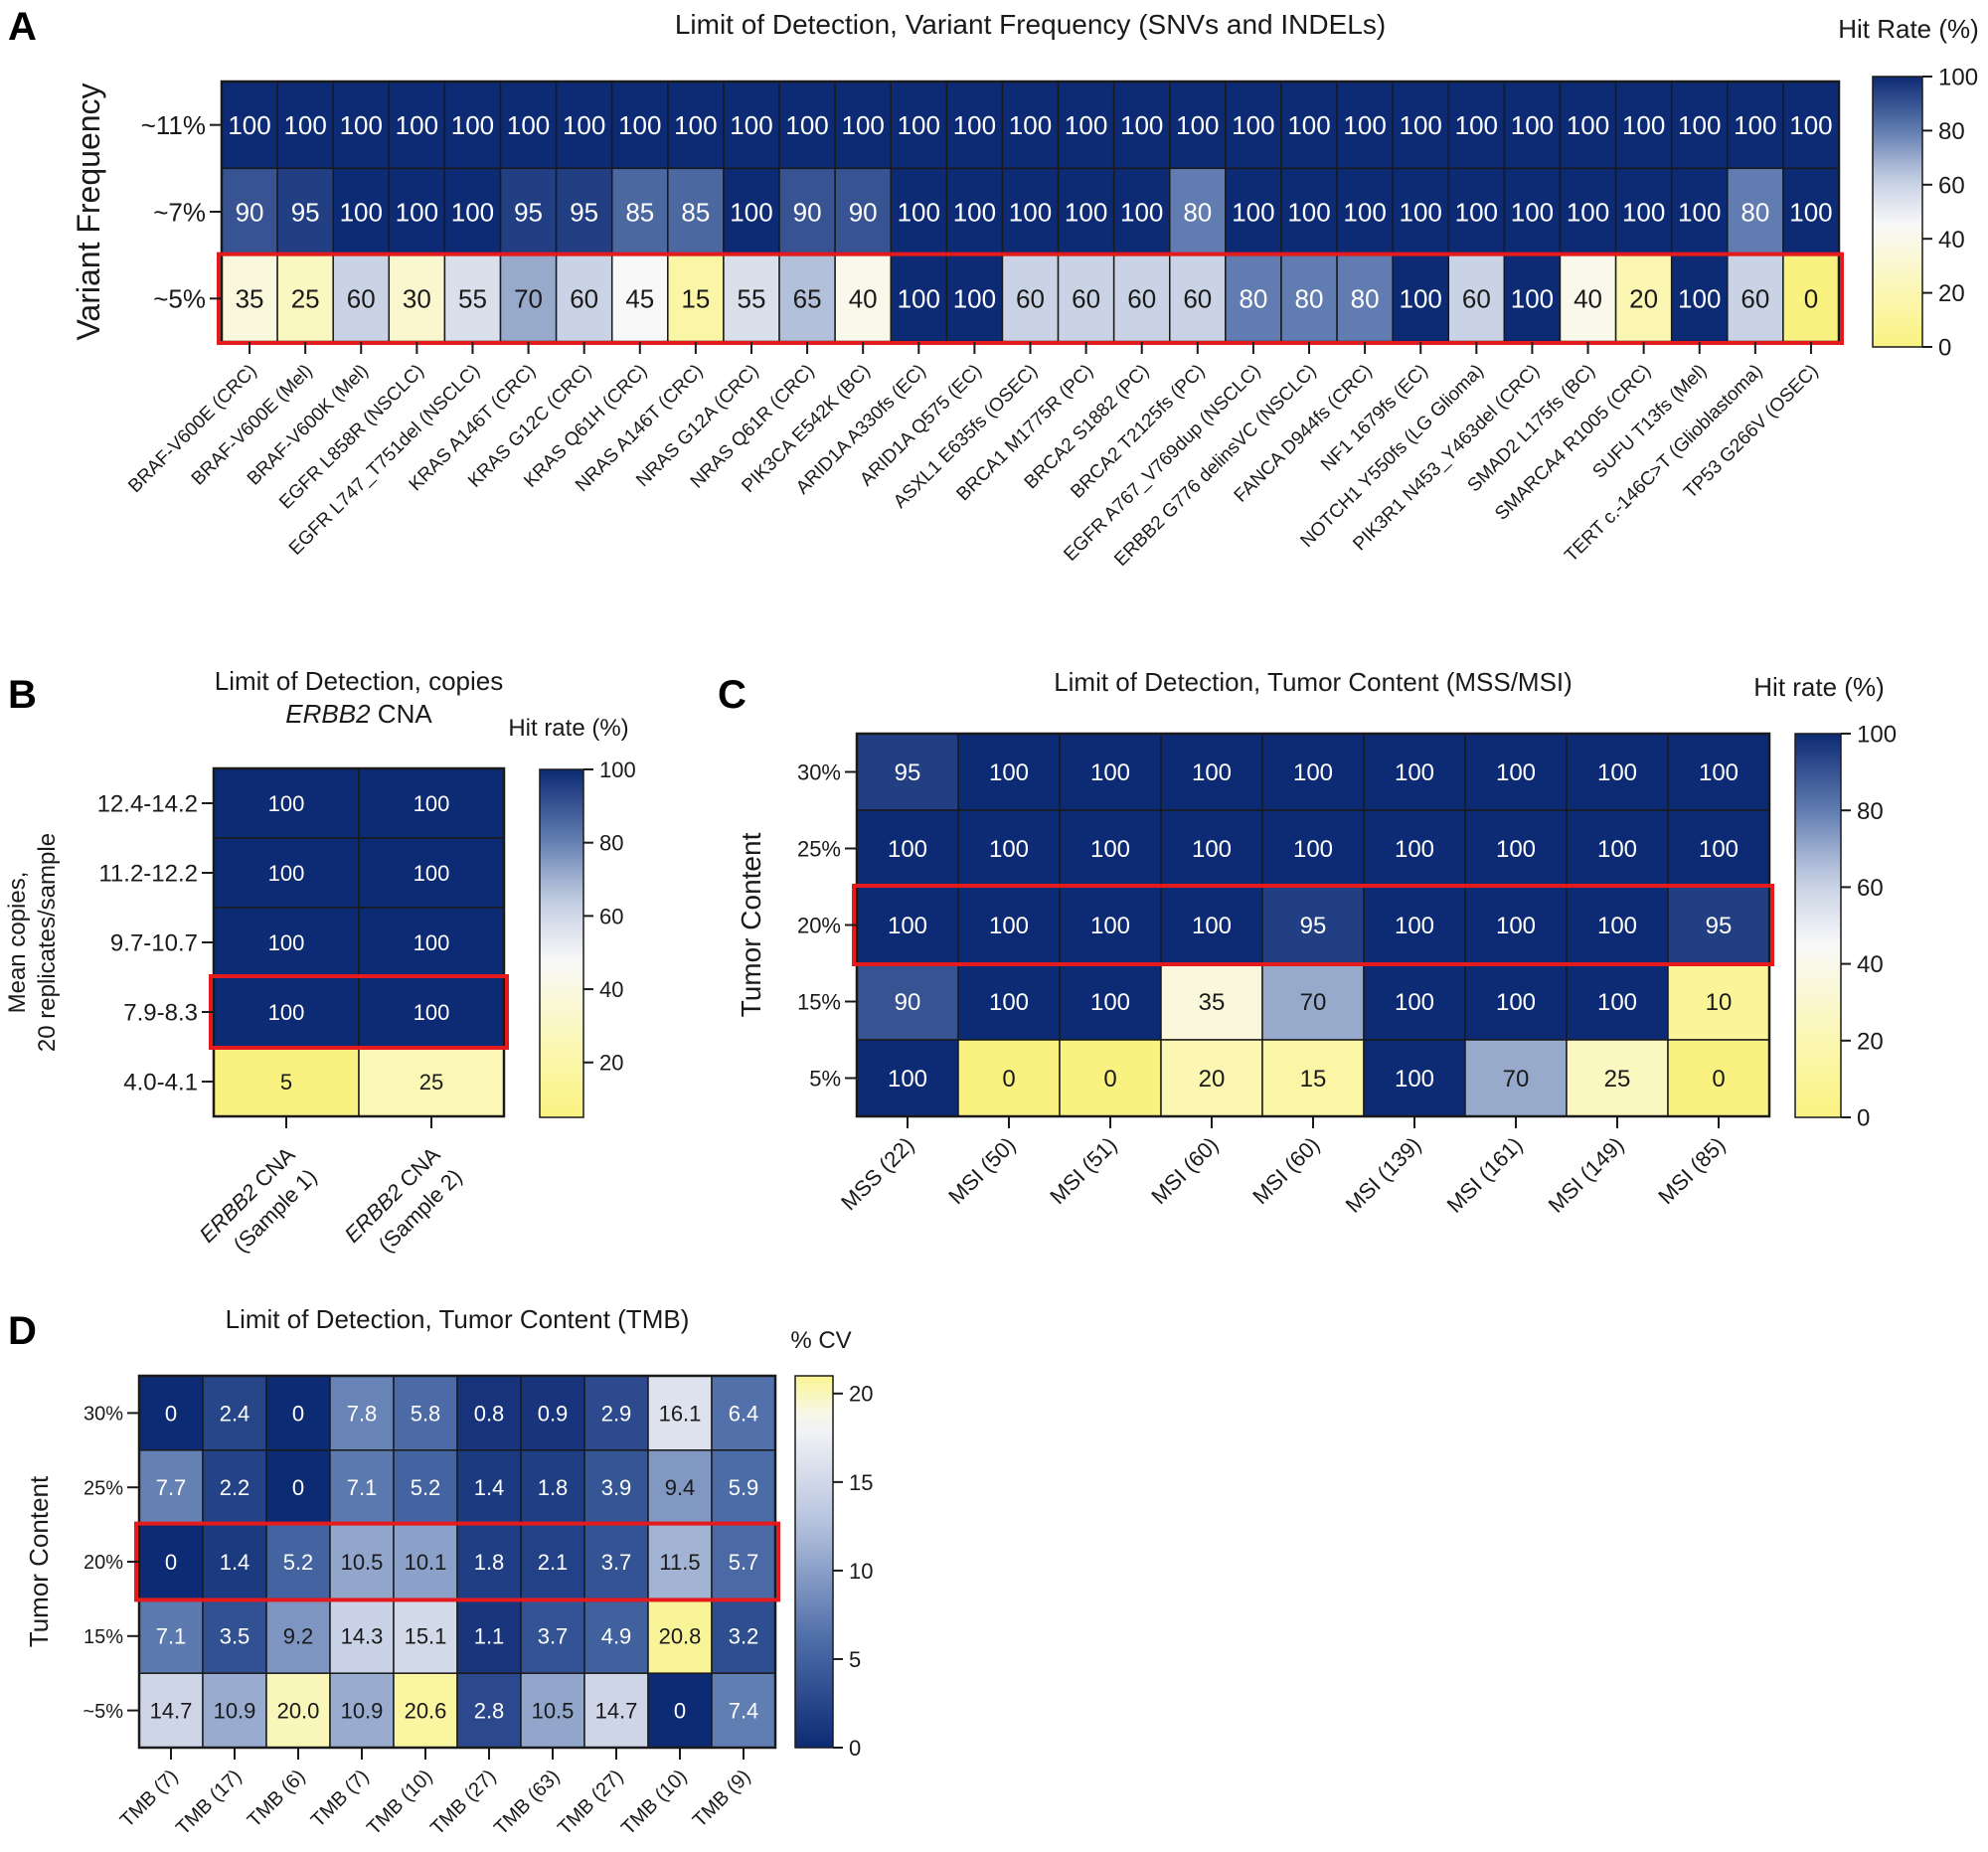 Image resolution: width=1988 pixels, height=1852 pixels. I want to click on cell-value-label: 7.7, so click(171, 1487).